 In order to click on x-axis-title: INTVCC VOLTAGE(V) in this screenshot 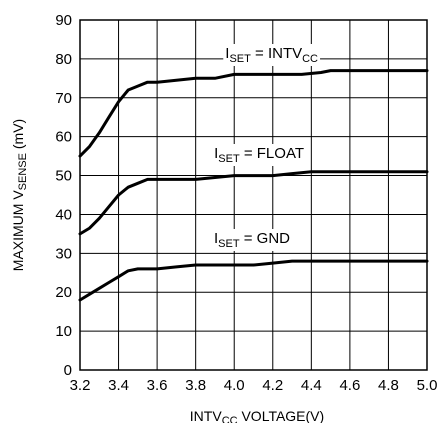, I will do `click(257, 415)`.